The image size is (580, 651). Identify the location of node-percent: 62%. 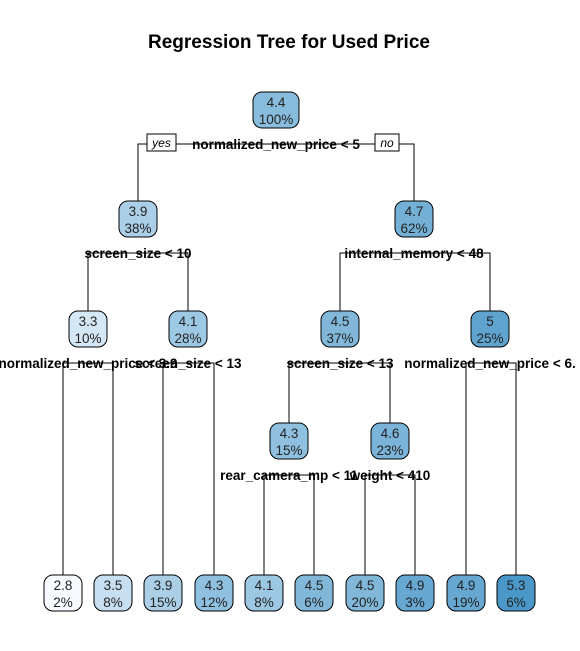
(413, 228).